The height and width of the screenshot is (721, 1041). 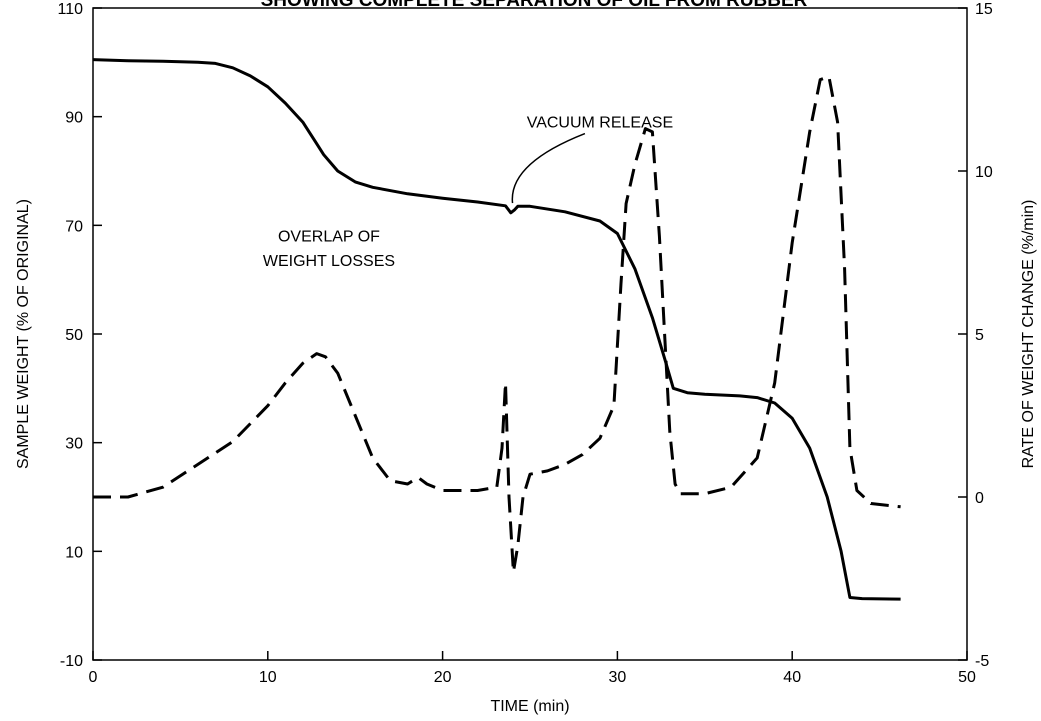 I want to click on y-axis-title-right: RATE OF WEIGHT CHANGE (%/min), so click(x=1028, y=334).